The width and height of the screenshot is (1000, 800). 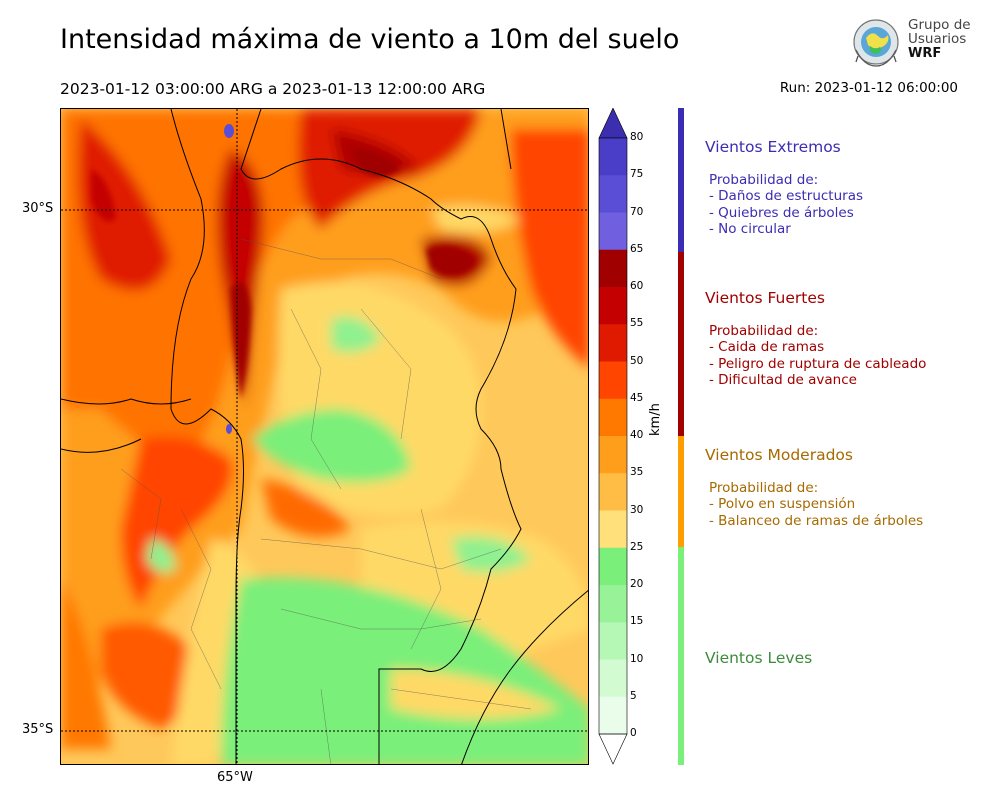 I want to click on colorbar-tick-label: 45, so click(x=637, y=397).